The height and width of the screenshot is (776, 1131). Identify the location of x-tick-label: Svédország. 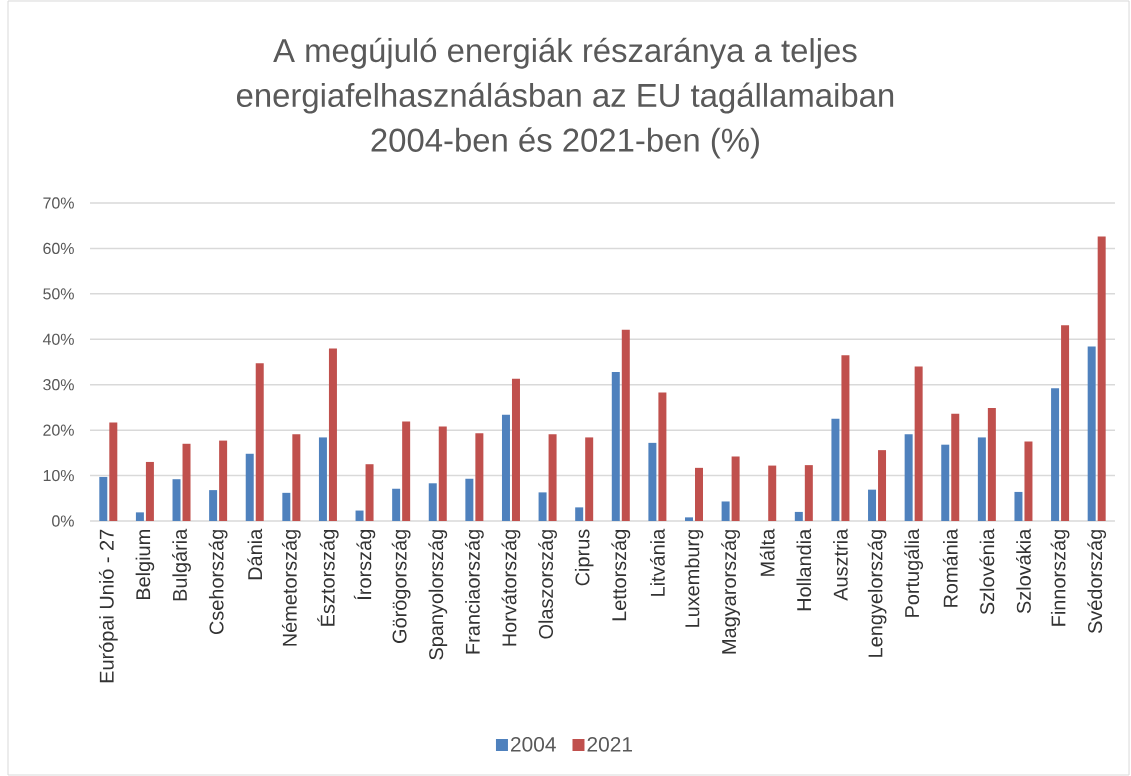
(1097, 582).